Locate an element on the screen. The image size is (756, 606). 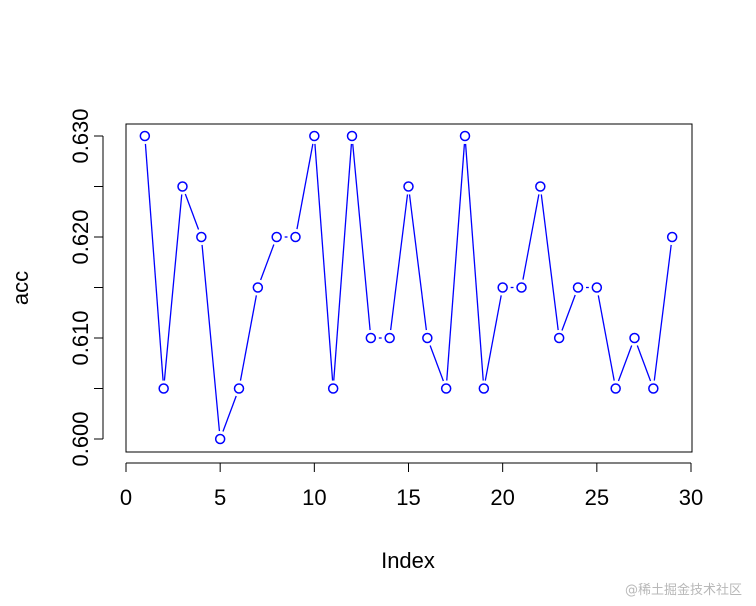
x-tick-label: 30 is located at coordinates (691, 497).